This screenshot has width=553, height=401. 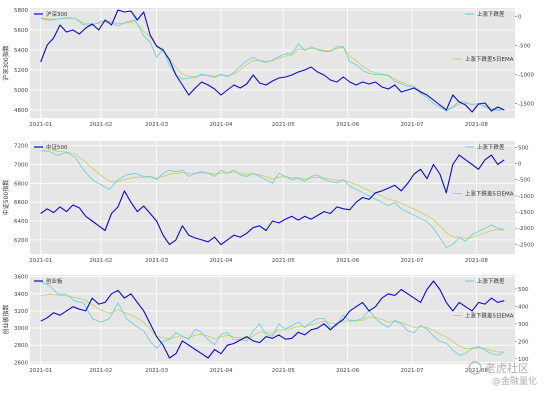 I want to click on legend-left: 创业板, so click(x=48, y=281).